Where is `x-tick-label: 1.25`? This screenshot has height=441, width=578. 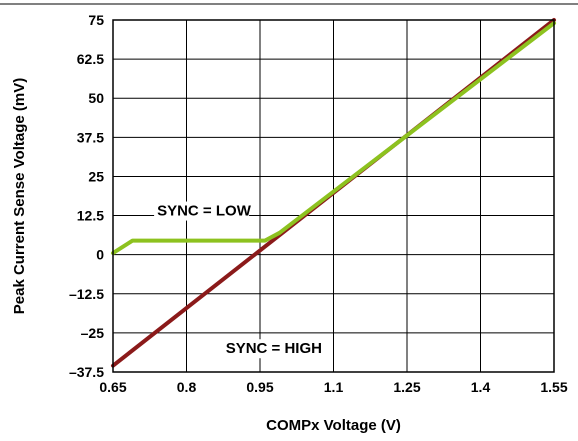
x-tick-label: 1.25 is located at coordinates (406, 387).